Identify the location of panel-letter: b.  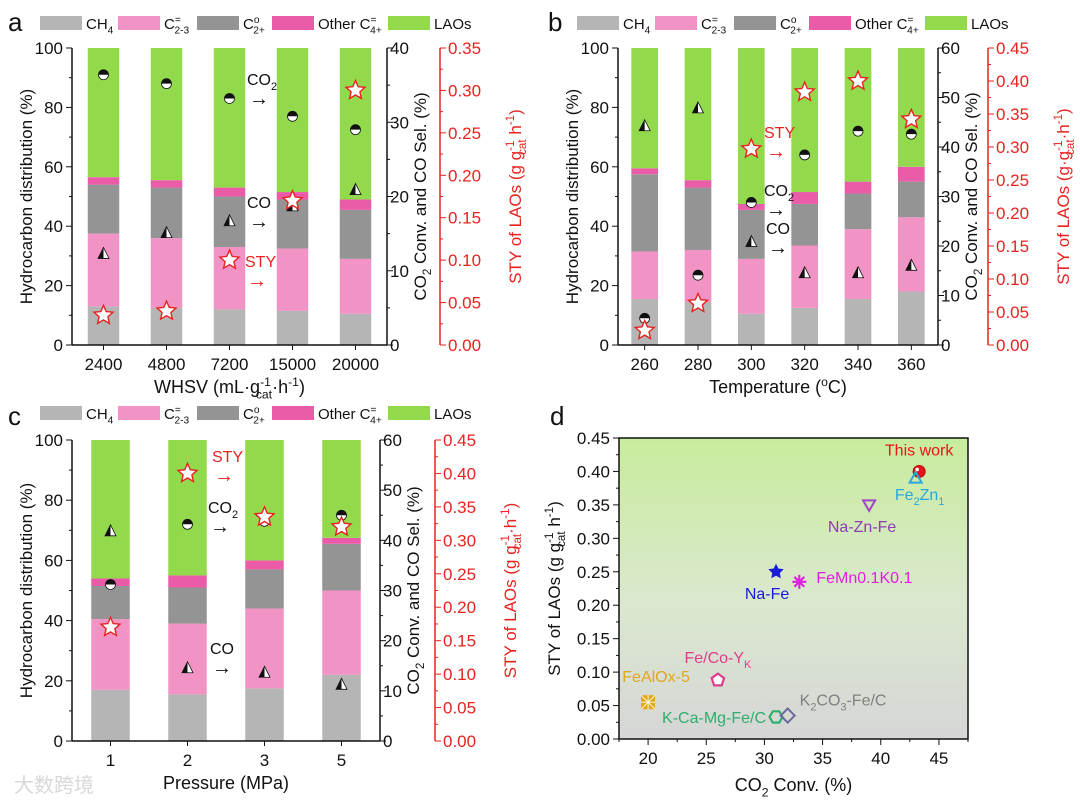
(555, 22).